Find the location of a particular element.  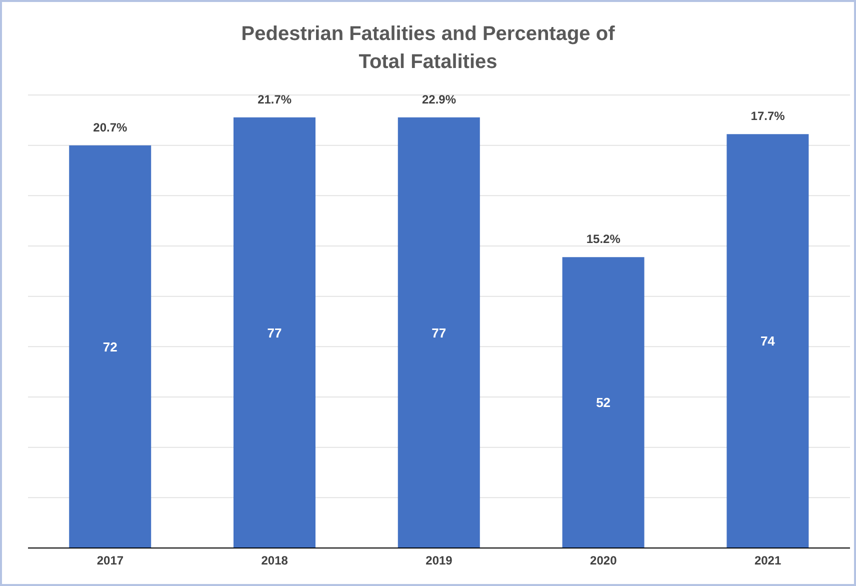

annotation: 21.7% is located at coordinates (275, 99).